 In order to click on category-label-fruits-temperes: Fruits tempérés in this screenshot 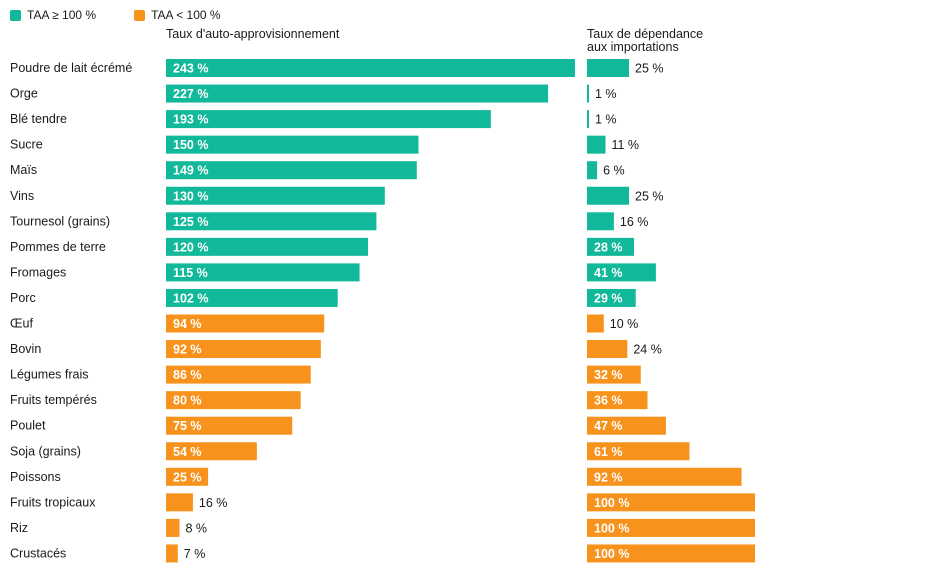, I will do `click(53, 400)`.